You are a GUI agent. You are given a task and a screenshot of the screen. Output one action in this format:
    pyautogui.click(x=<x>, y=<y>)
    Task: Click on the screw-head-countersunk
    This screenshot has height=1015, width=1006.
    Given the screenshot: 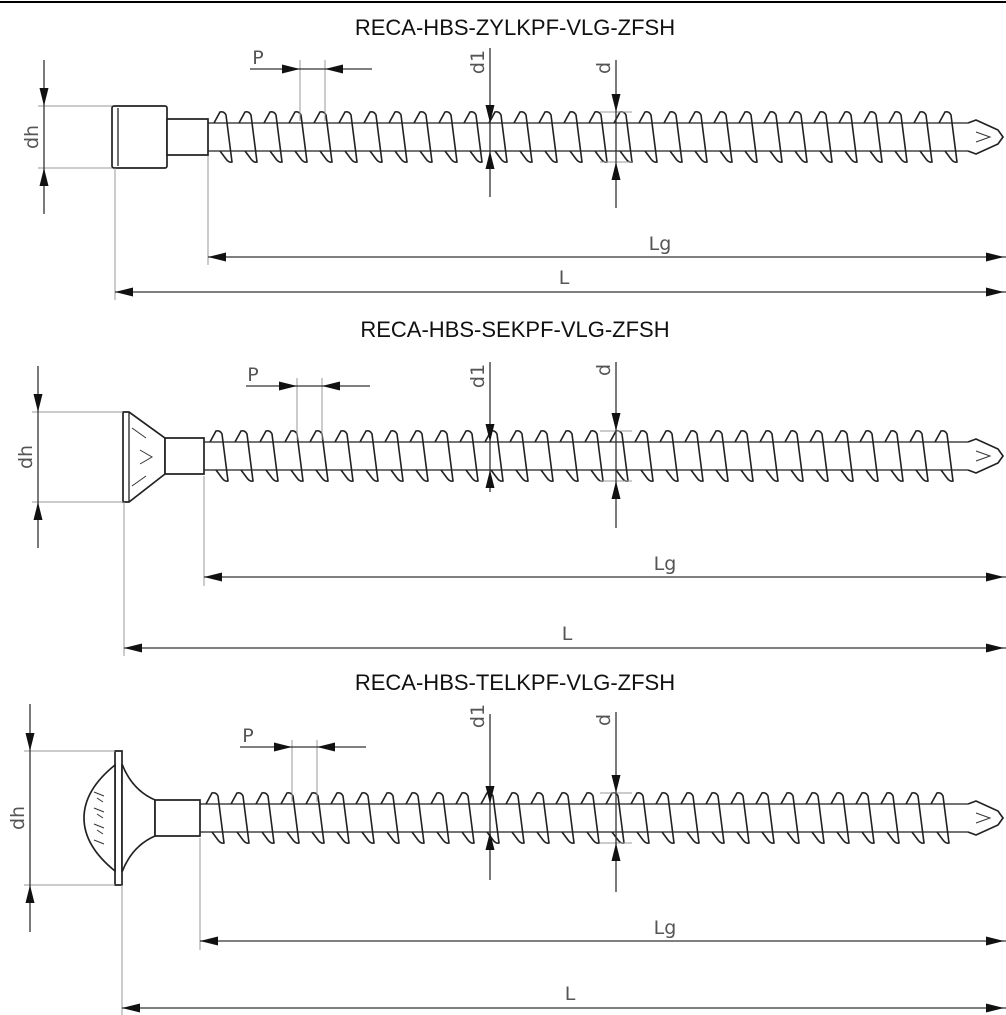 What is the action you would take?
    pyautogui.click(x=163, y=457)
    